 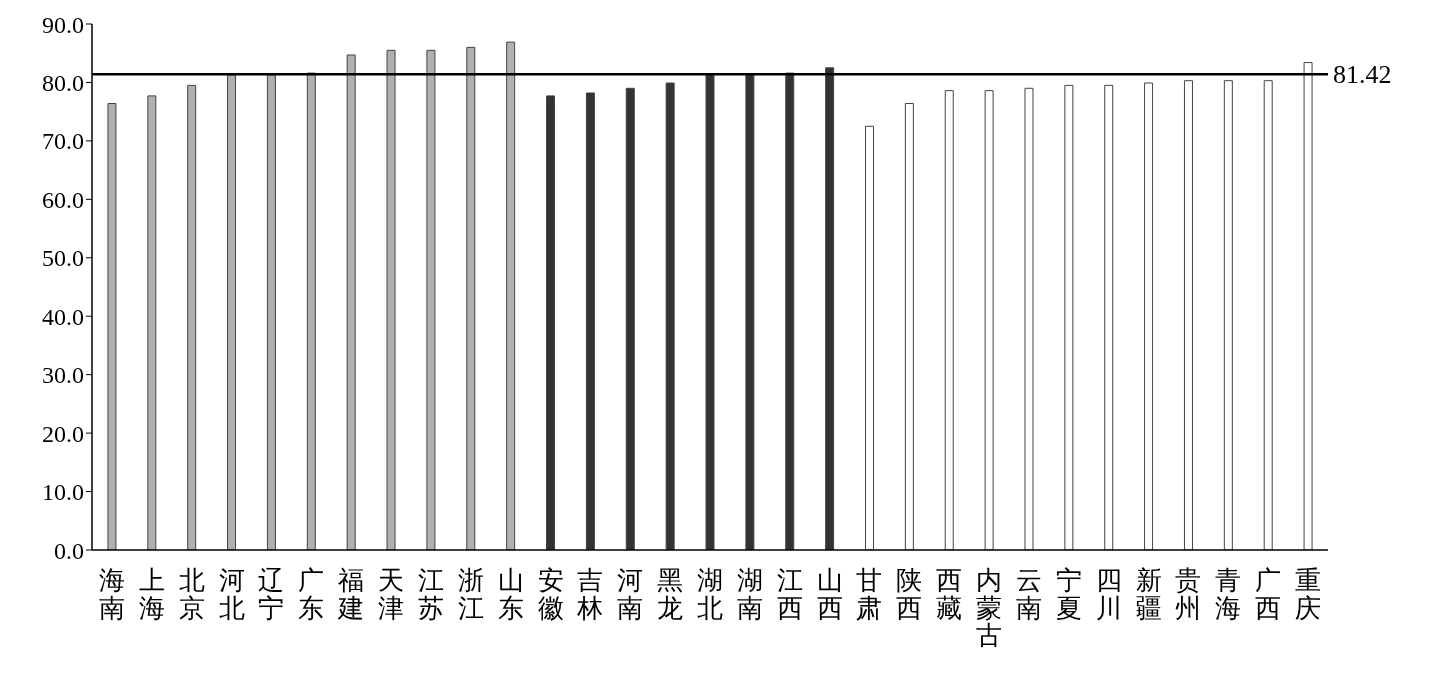 What do you see at coordinates (271, 594) in the screenshot?
I see `x-tick-label: 辽宁` at bounding box center [271, 594].